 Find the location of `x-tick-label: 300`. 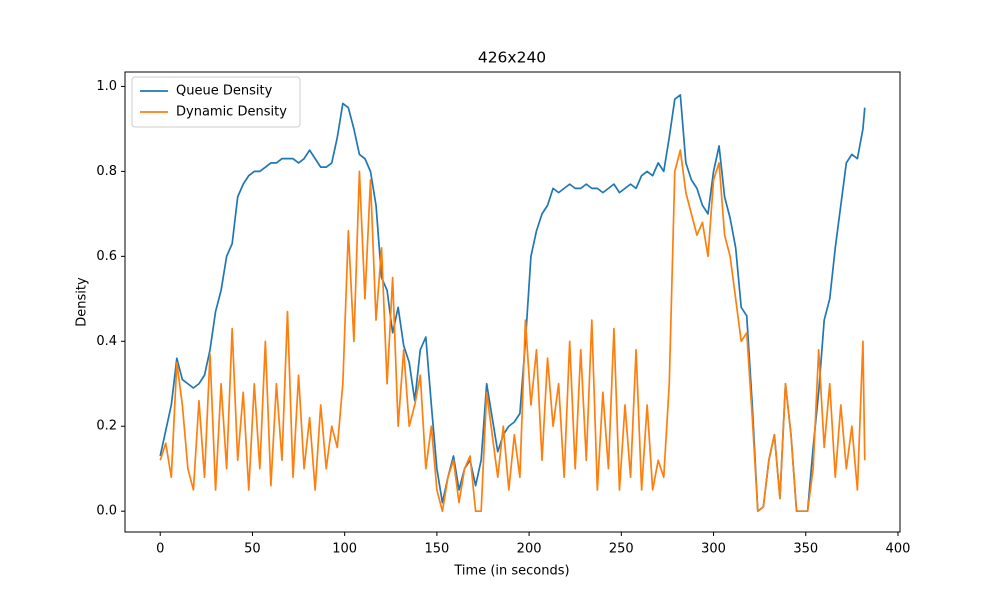

x-tick-label: 300 is located at coordinates (713, 549).